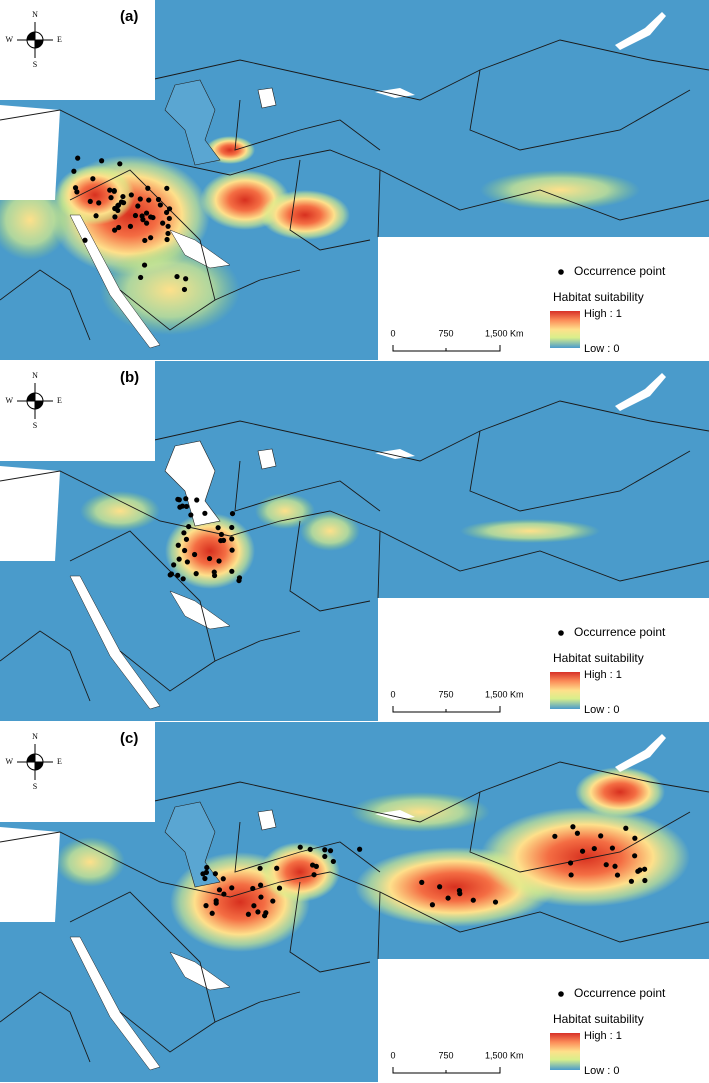  I want to click on inset-white, so click(77, 411).